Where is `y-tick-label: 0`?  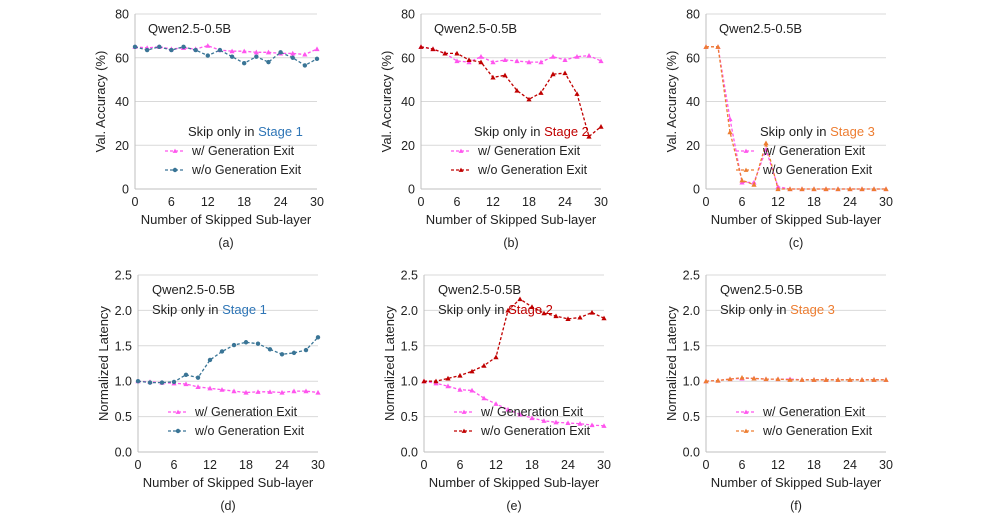 y-tick-label: 0 is located at coordinates (696, 190).